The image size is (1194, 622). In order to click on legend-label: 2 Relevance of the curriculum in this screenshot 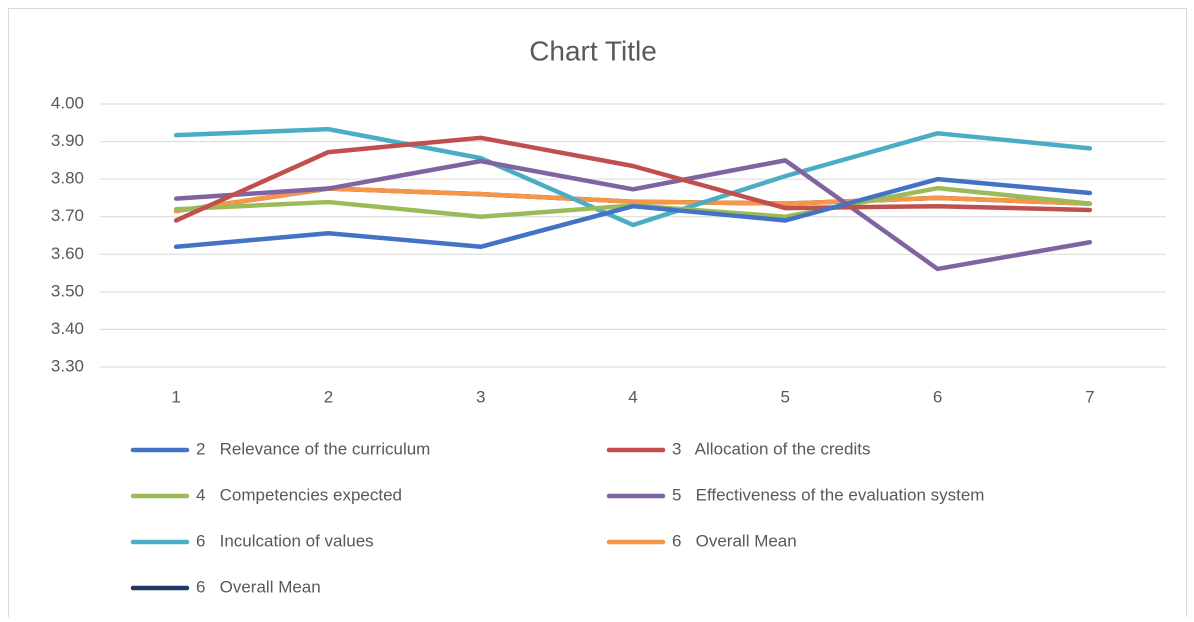, I will do `click(313, 448)`.